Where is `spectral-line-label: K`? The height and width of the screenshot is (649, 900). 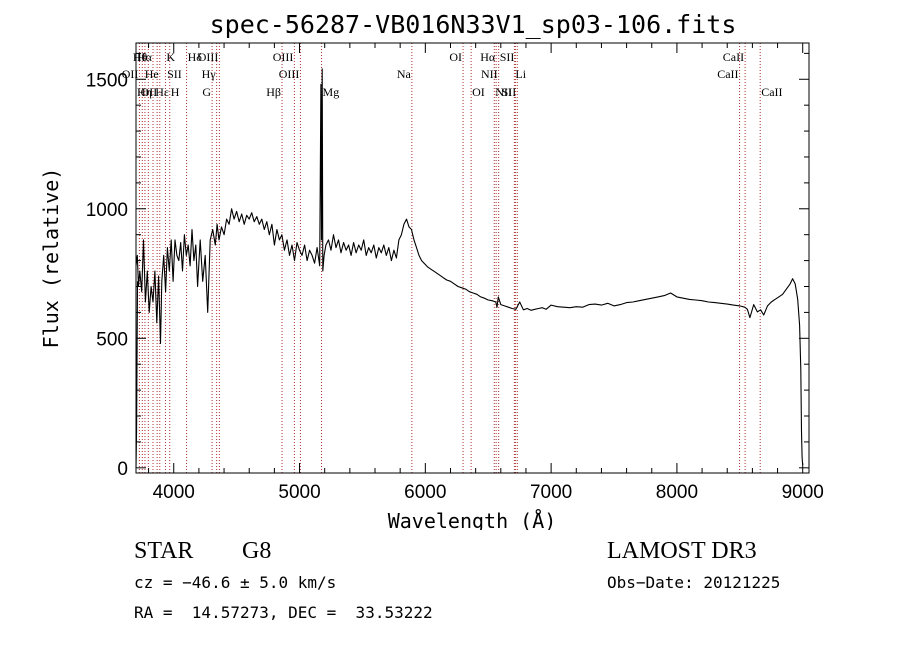 spectral-line-label: K is located at coordinates (170, 57).